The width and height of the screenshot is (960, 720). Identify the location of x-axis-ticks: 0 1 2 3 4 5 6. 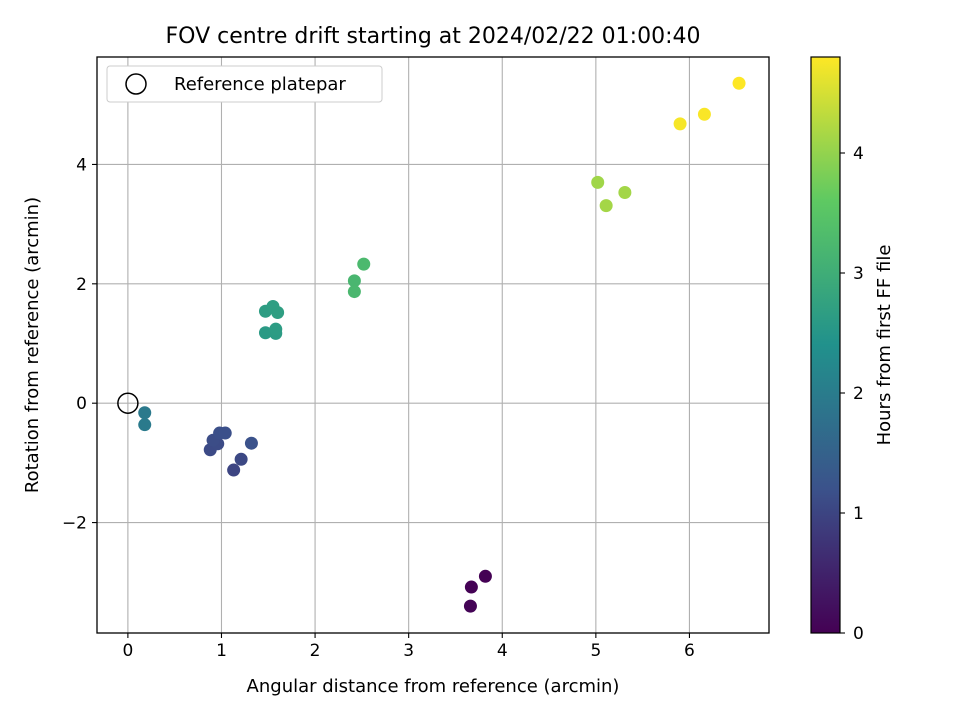
(408, 647).